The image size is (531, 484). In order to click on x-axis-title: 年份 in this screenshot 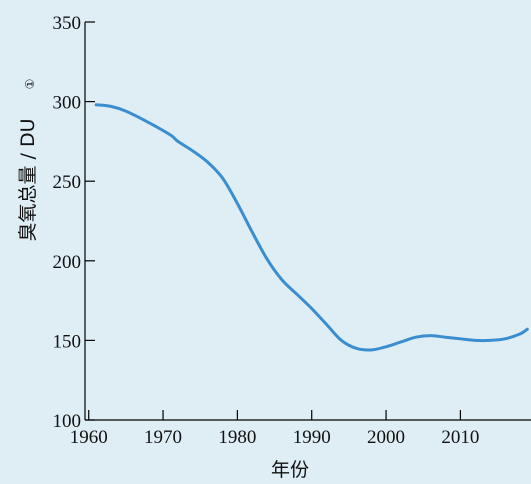, I will do `click(290, 470)`.